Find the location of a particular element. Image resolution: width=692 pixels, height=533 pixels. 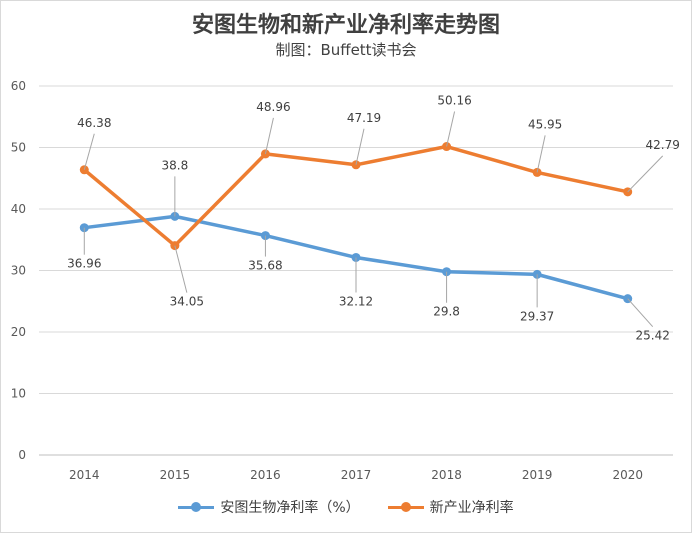

data-label: 47.19 is located at coordinates (364, 118).